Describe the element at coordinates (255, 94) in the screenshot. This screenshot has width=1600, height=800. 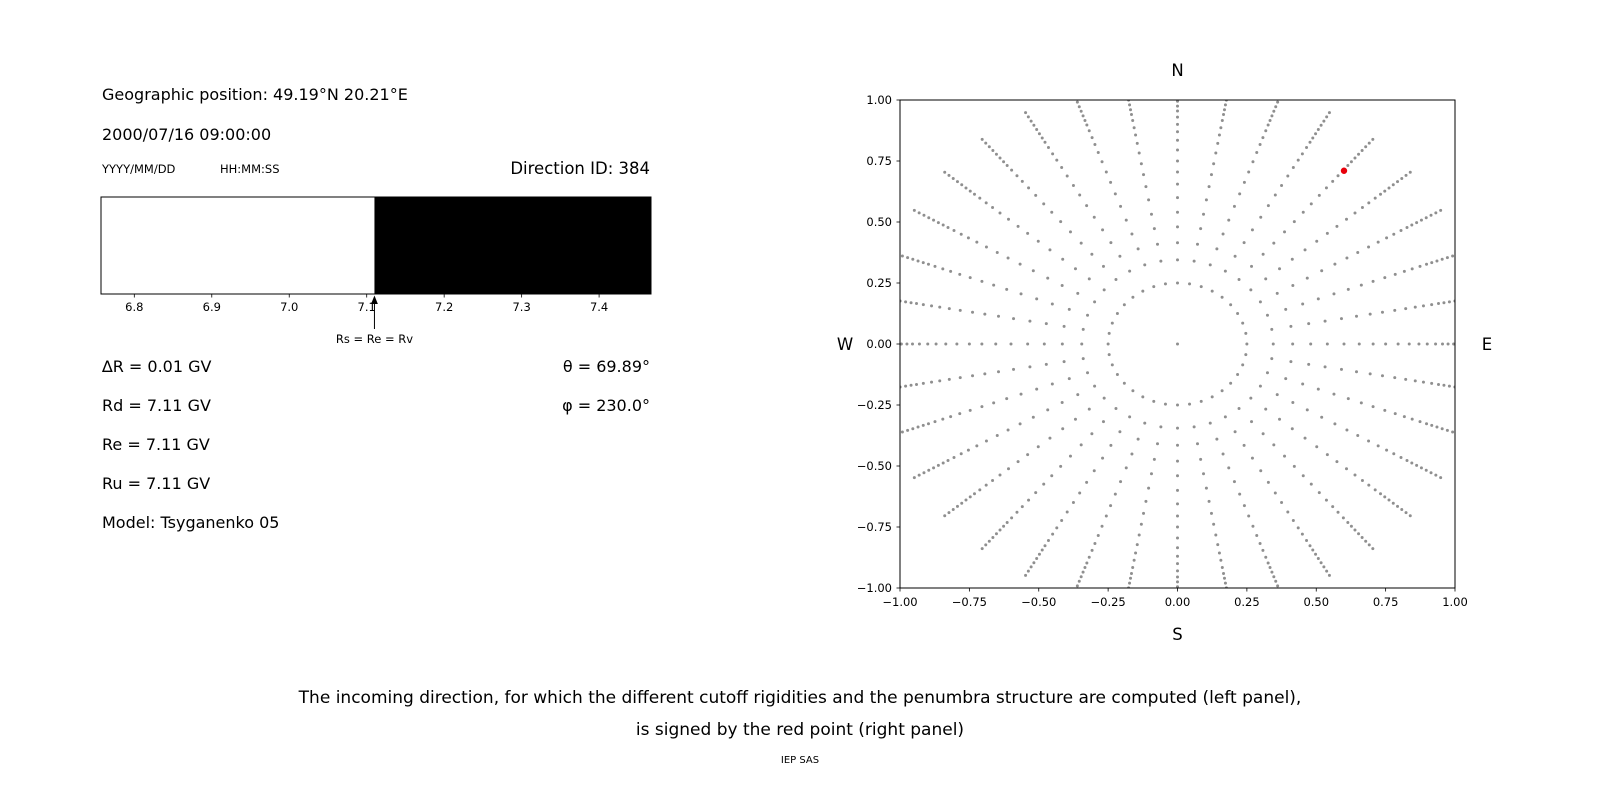
I see `geo-position-text: Geographic position: 49.19°N 20.21°E` at that location.